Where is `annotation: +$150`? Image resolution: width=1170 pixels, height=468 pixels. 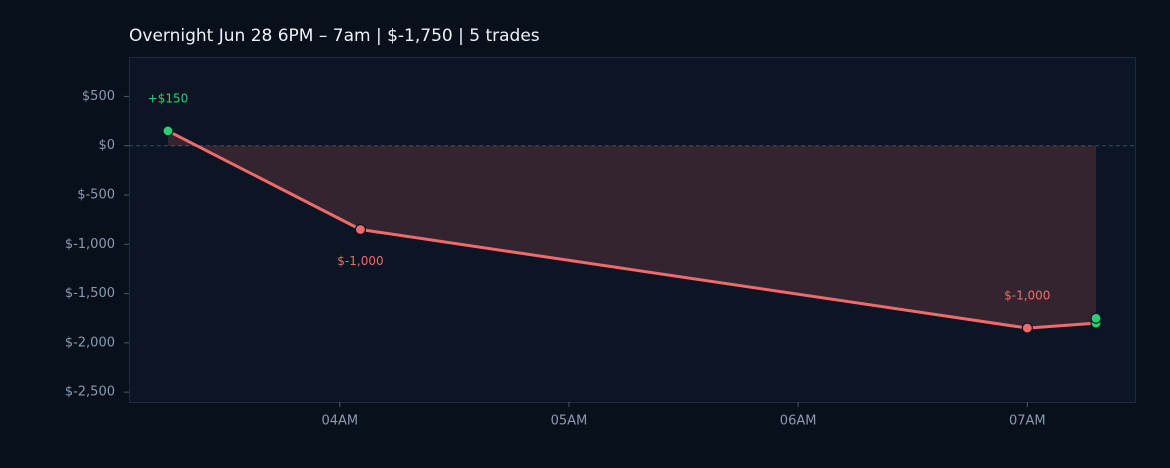
annotation: +$150 is located at coordinates (168, 98).